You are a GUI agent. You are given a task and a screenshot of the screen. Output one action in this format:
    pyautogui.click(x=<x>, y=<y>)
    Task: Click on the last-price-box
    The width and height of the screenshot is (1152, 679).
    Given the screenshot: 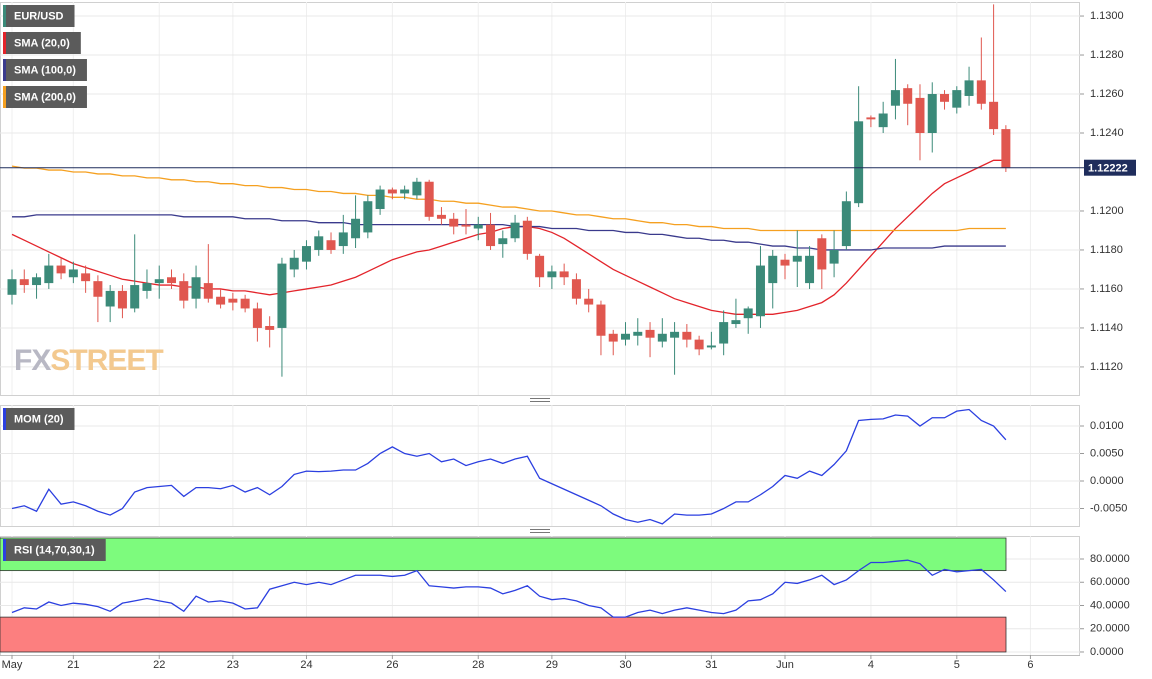 What is the action you would take?
    pyautogui.click(x=1110, y=167)
    